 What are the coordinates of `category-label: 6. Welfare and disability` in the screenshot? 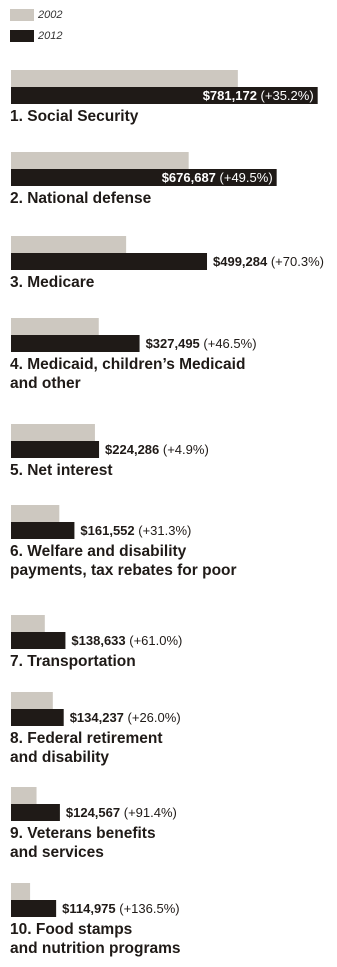 It's located at (98, 551).